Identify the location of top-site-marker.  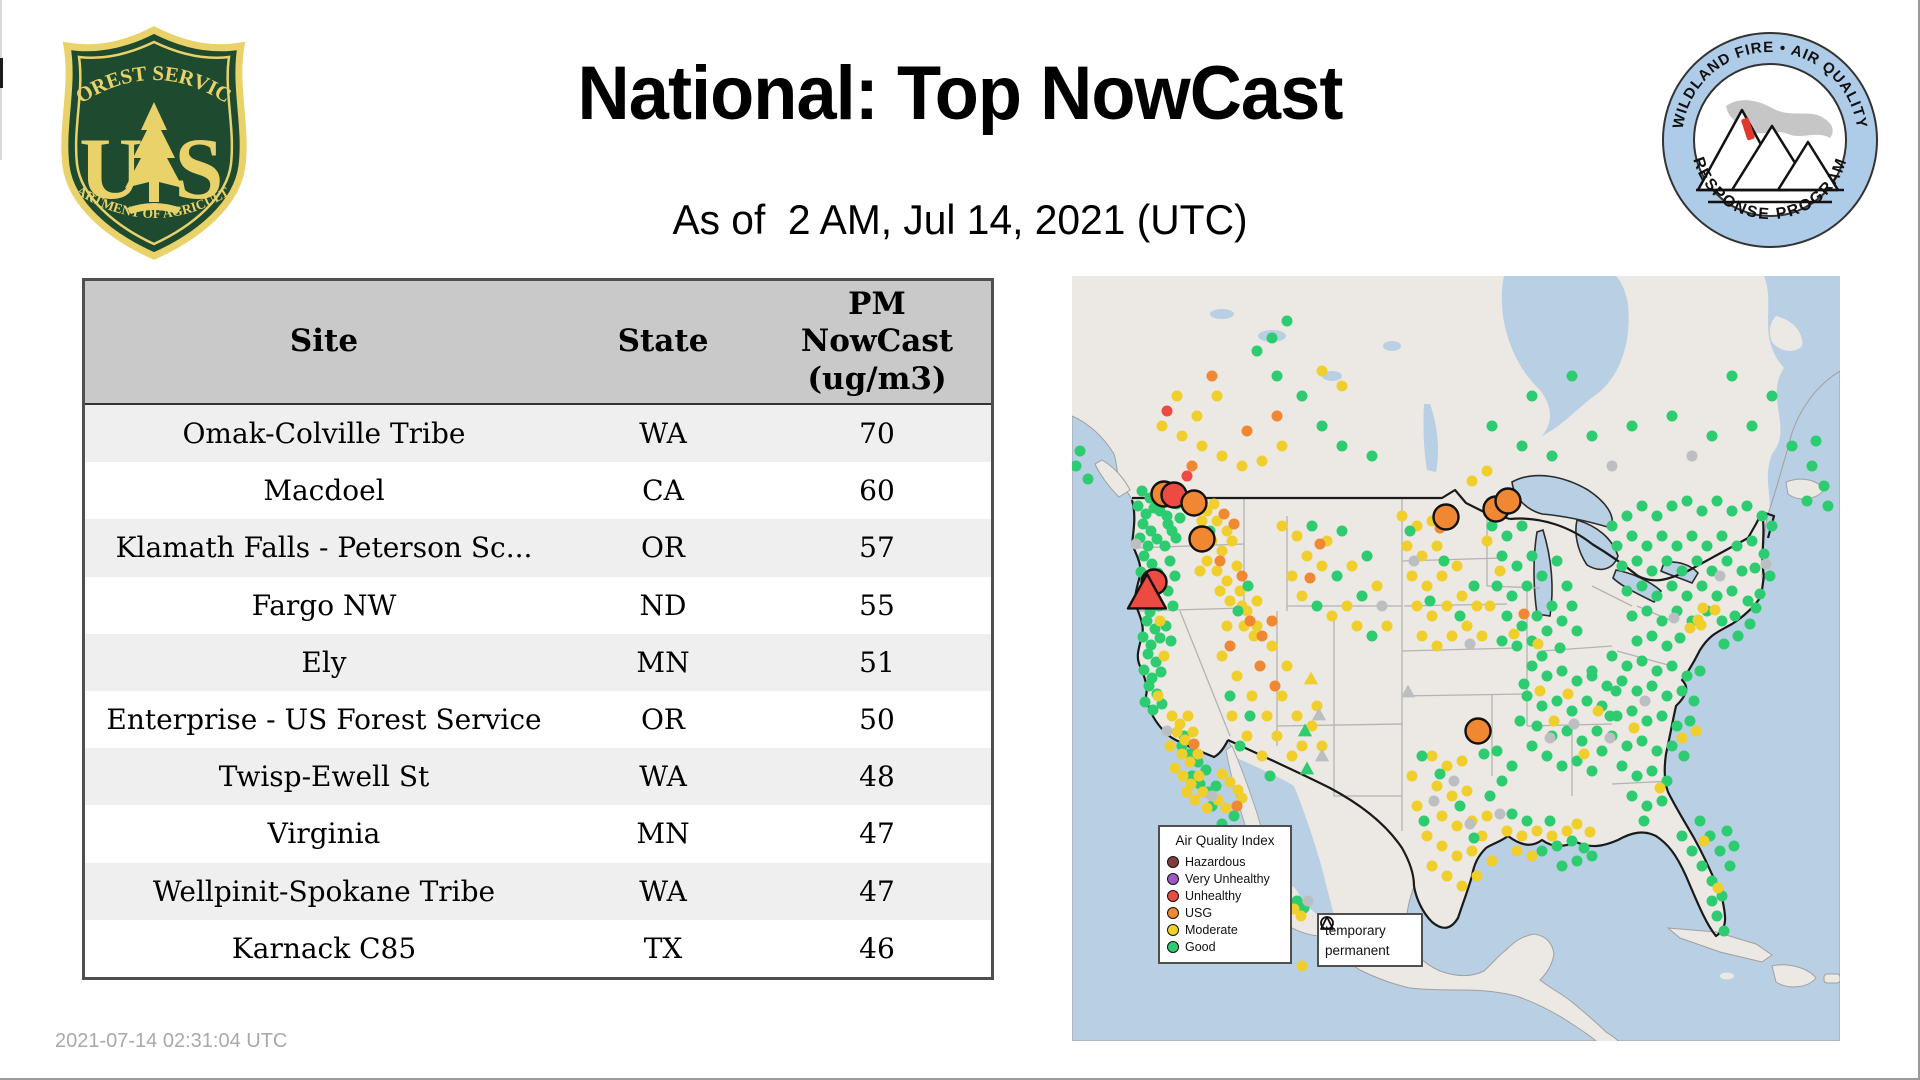
(1446, 517).